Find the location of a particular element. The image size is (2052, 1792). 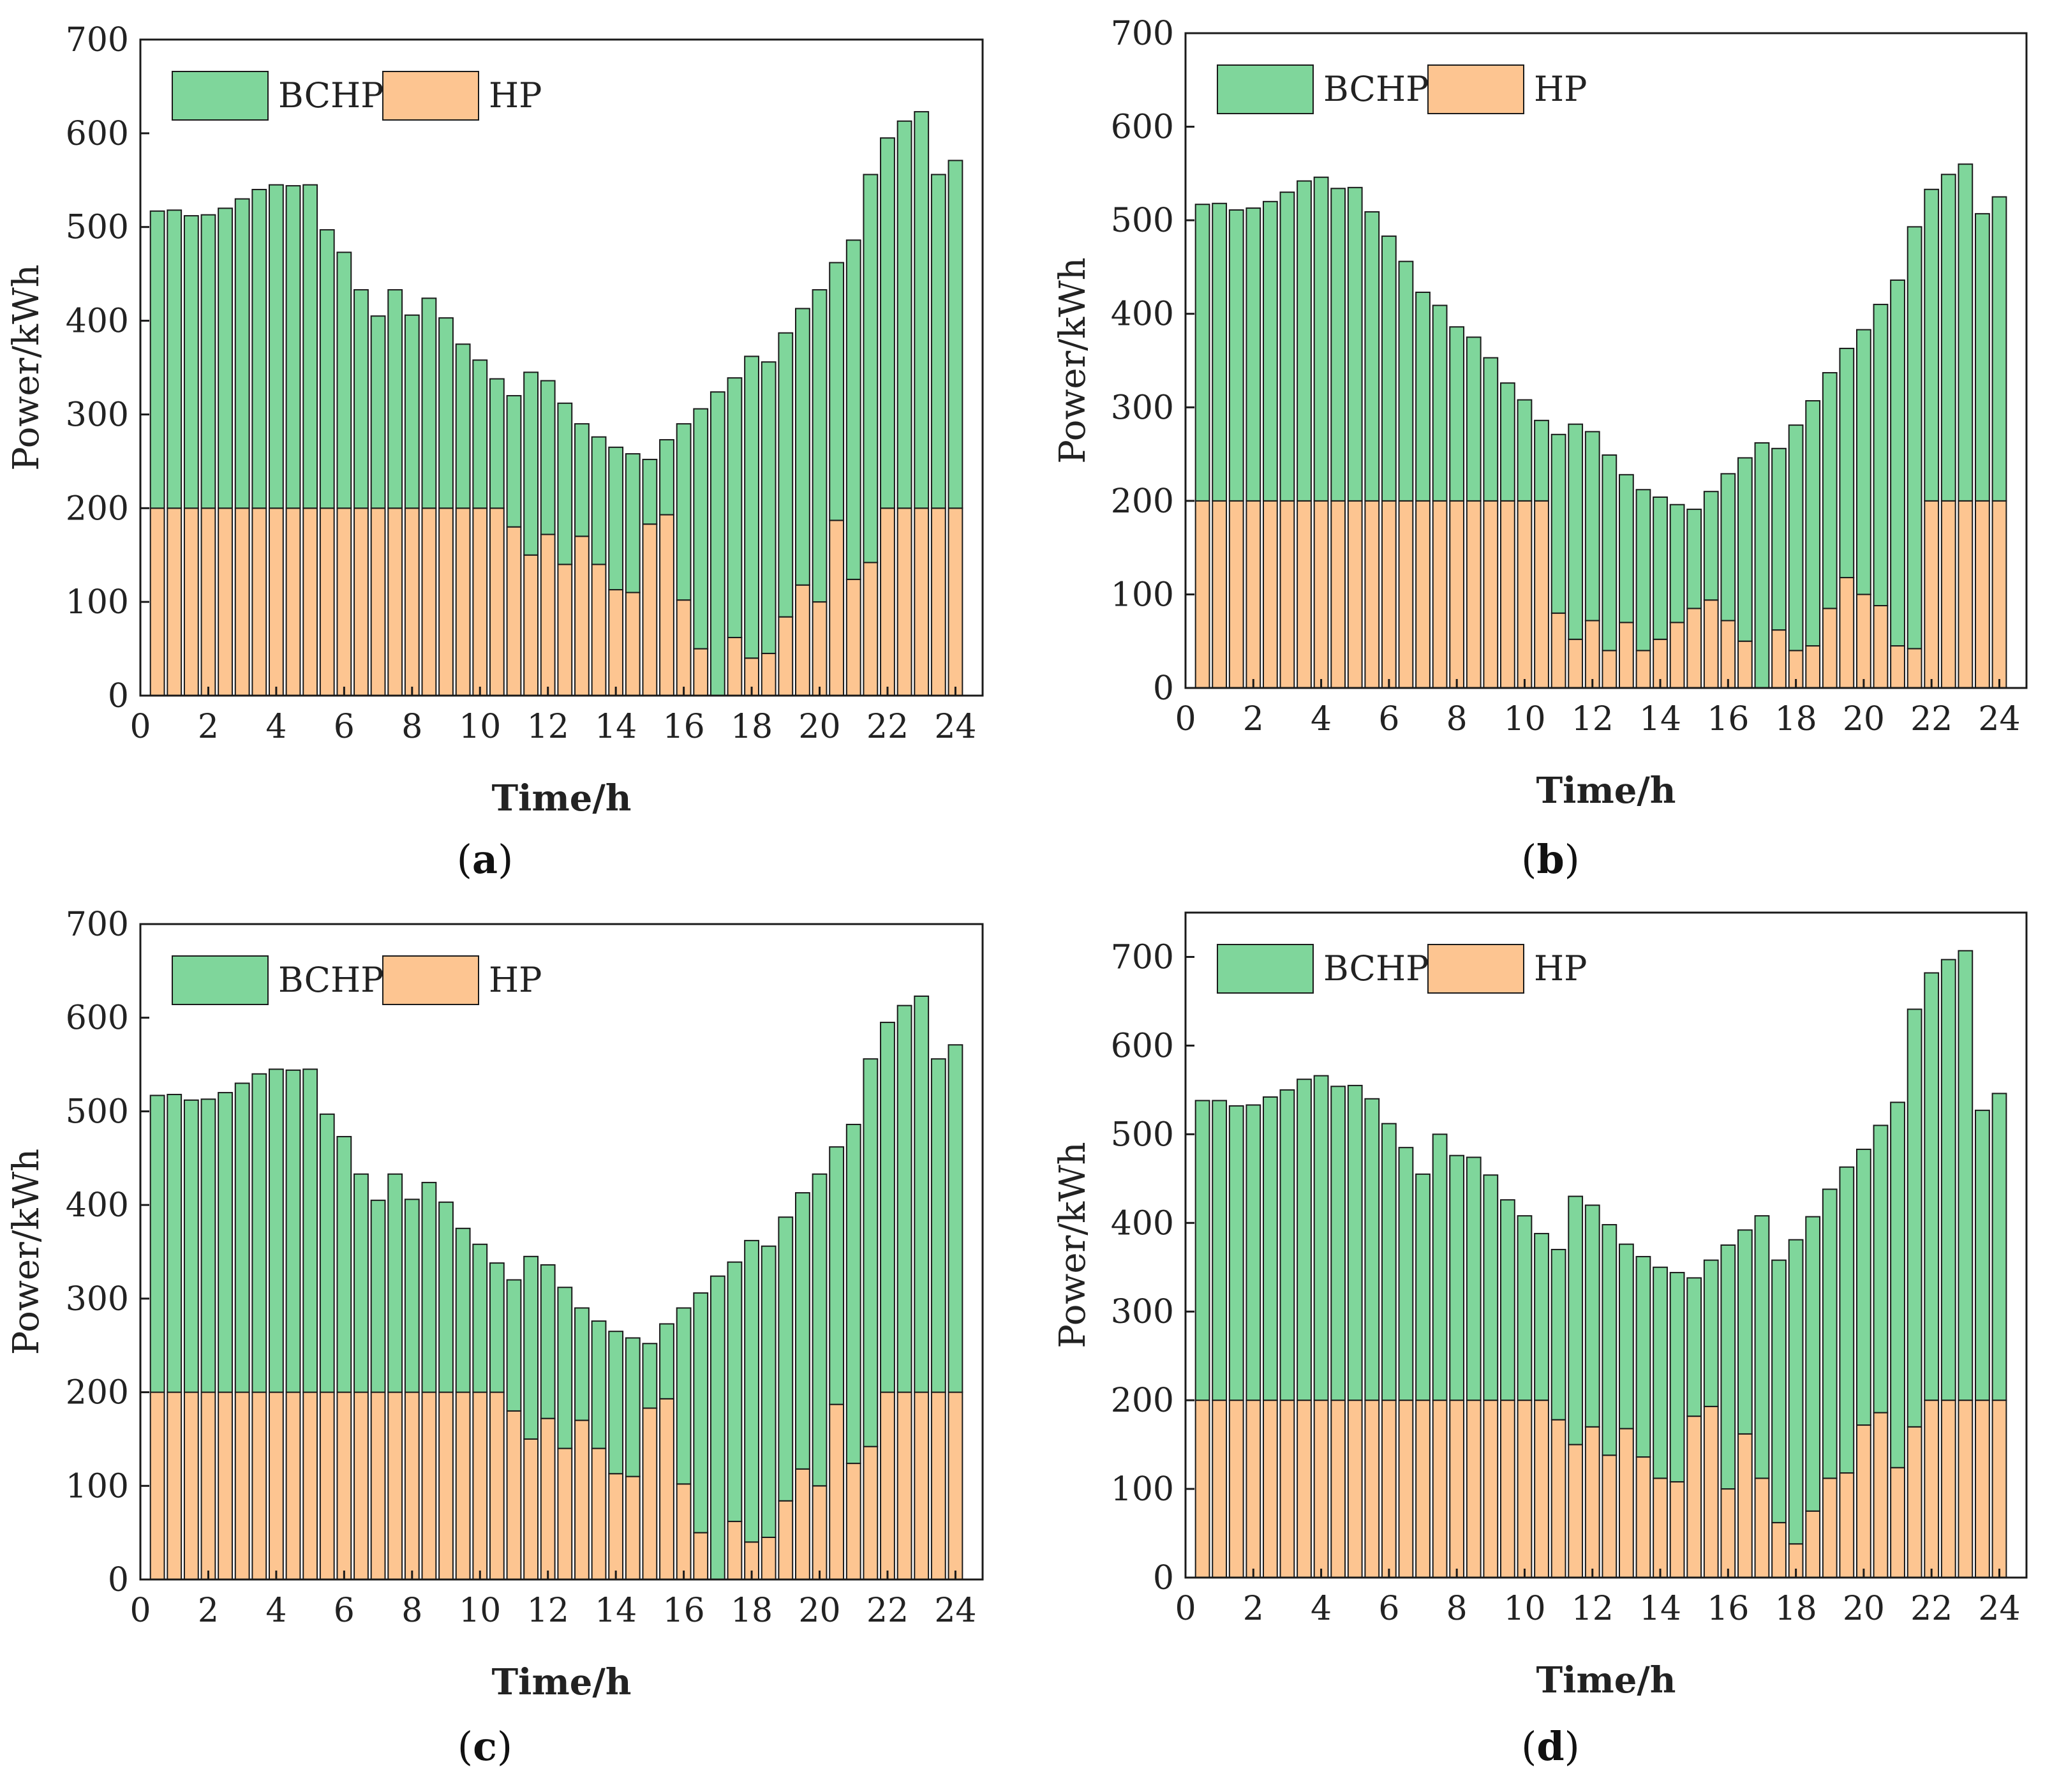

xtick-label-a-1: 2 is located at coordinates (208, 727).